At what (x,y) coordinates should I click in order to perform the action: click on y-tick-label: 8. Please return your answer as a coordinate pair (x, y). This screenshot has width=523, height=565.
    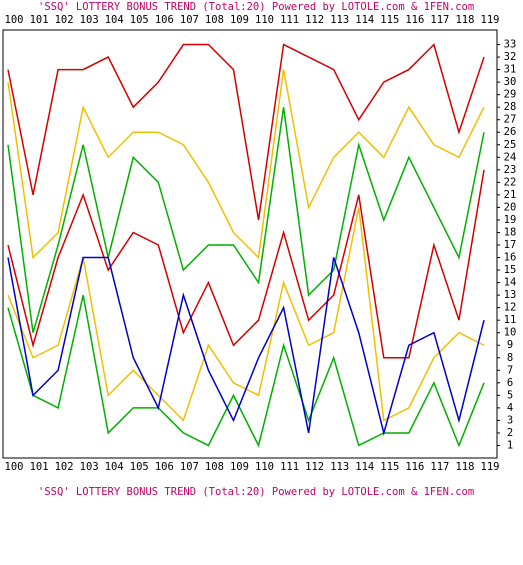
    Looking at the image, I should click on (510, 358).